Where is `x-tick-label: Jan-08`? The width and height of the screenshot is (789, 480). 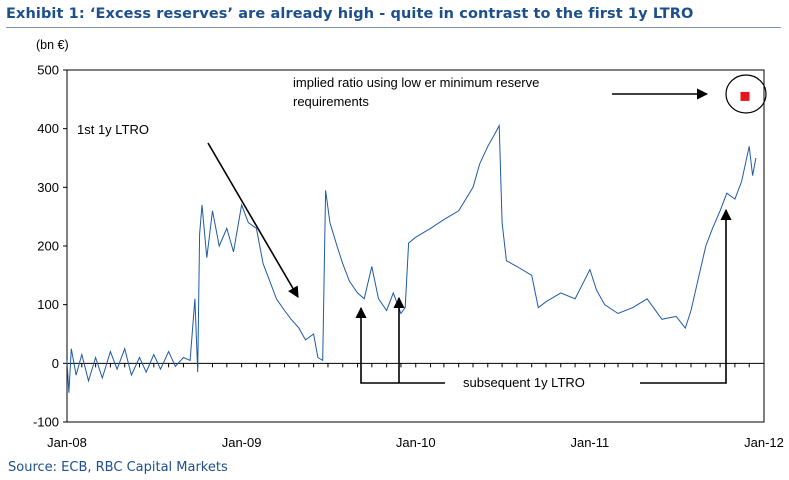 x-tick-label: Jan-08 is located at coordinates (67, 442).